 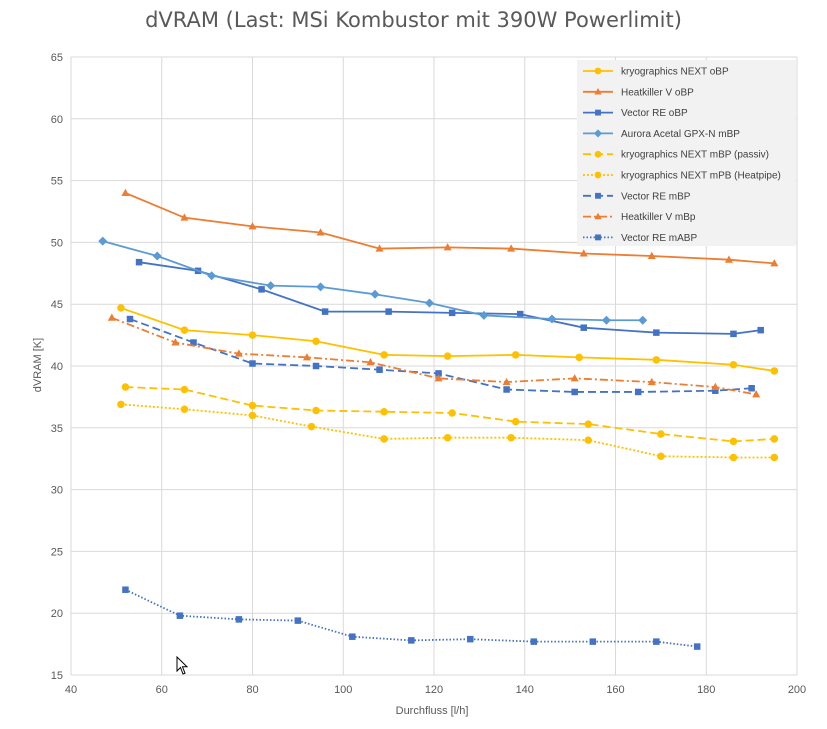 I want to click on y-tick-label: 30, so click(x=57, y=491).